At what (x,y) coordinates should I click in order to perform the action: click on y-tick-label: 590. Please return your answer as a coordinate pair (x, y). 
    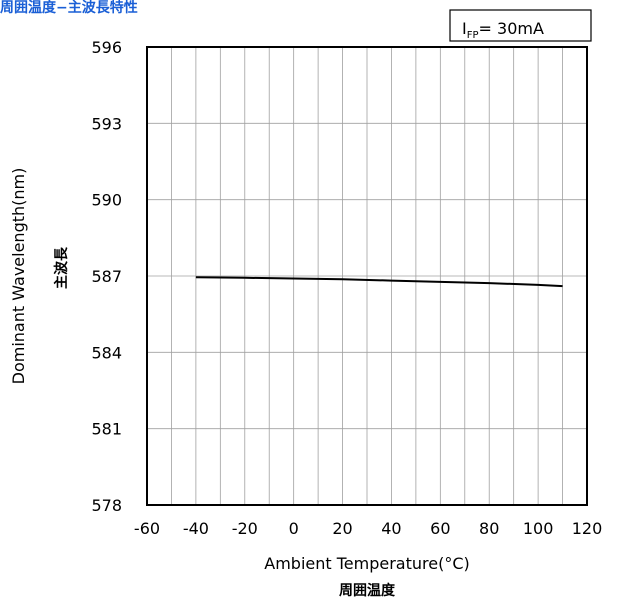
    Looking at the image, I should click on (106, 200).